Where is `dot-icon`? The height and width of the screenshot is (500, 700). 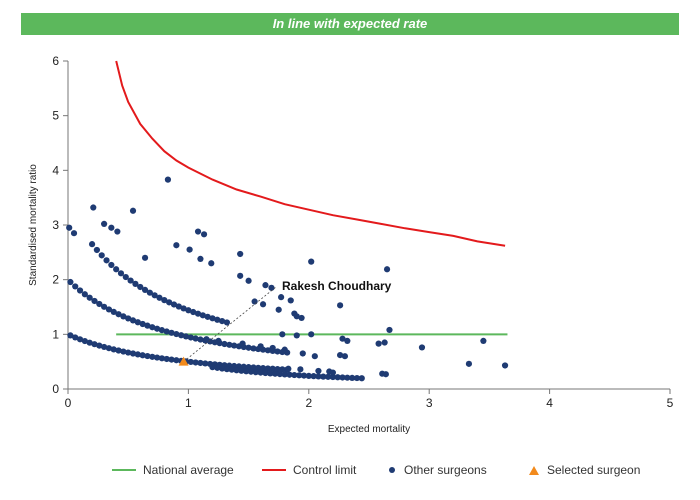
dot-icon is located at coordinates (392, 470).